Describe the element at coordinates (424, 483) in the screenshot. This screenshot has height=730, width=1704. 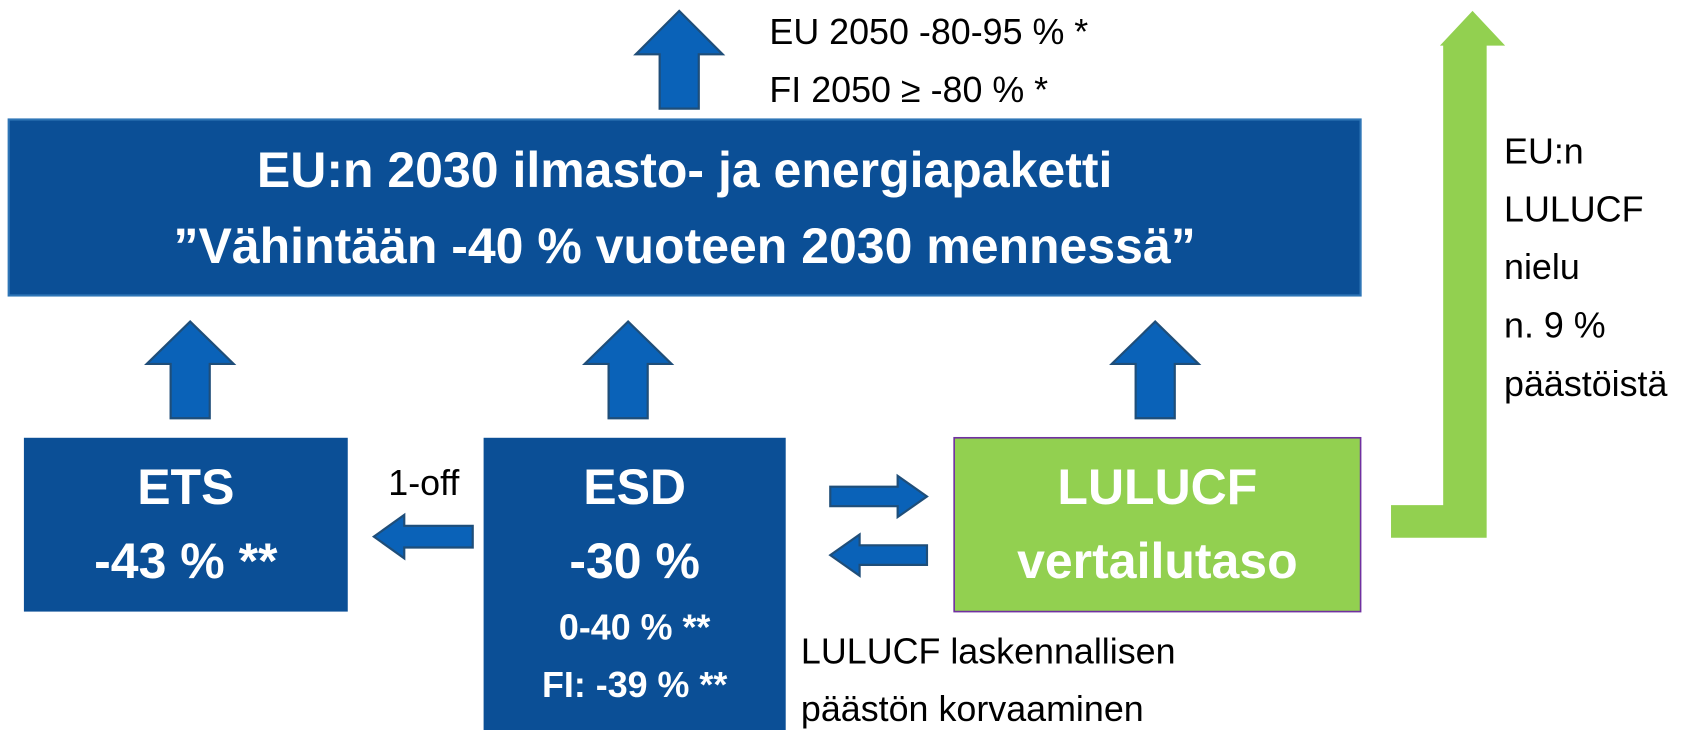
I see `one-off-label: 1-off` at that location.